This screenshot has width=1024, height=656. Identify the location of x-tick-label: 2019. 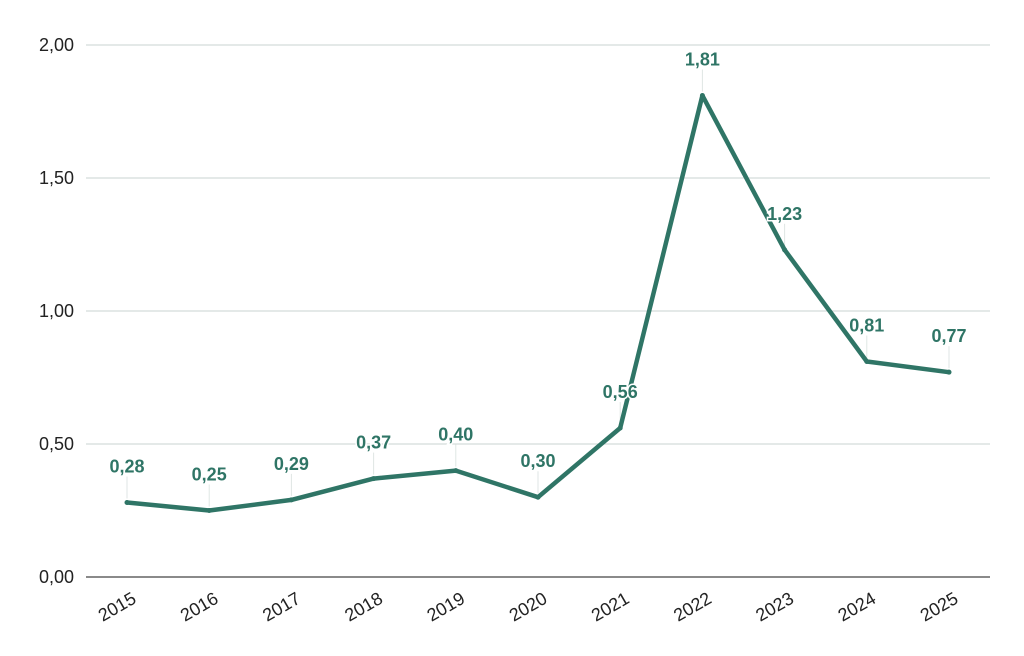
(446, 606).